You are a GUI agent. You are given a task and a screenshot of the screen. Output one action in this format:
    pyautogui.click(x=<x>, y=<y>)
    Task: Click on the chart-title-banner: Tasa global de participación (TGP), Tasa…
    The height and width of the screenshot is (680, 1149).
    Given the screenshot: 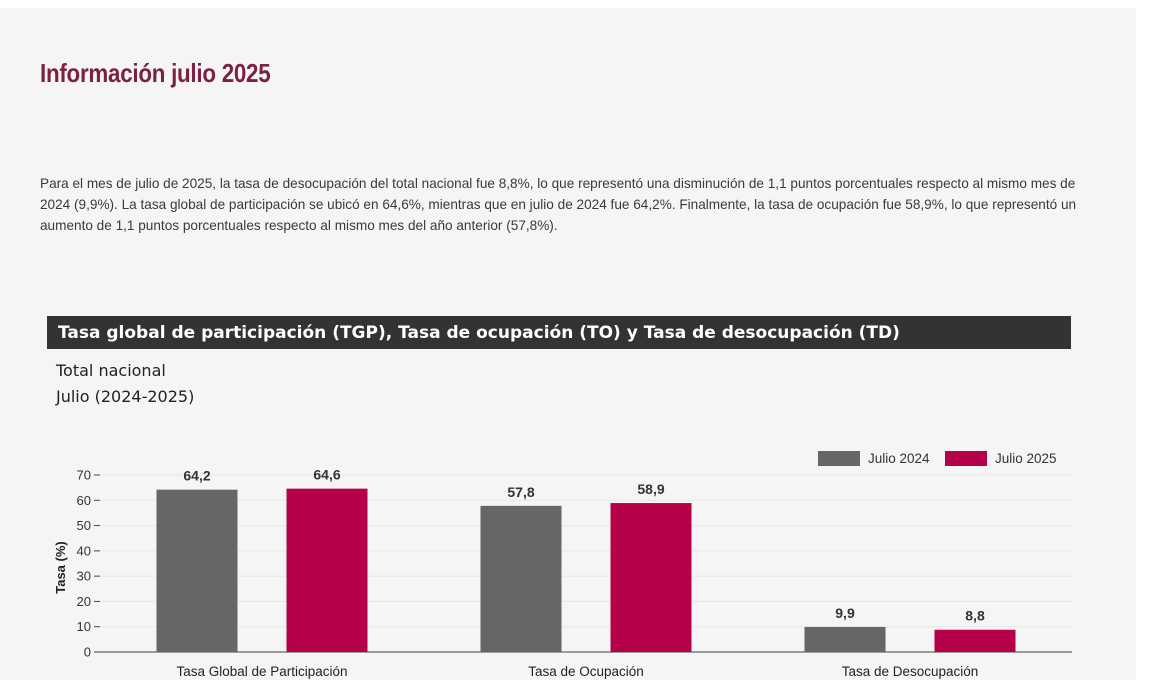 What is the action you would take?
    pyautogui.click(x=559, y=332)
    